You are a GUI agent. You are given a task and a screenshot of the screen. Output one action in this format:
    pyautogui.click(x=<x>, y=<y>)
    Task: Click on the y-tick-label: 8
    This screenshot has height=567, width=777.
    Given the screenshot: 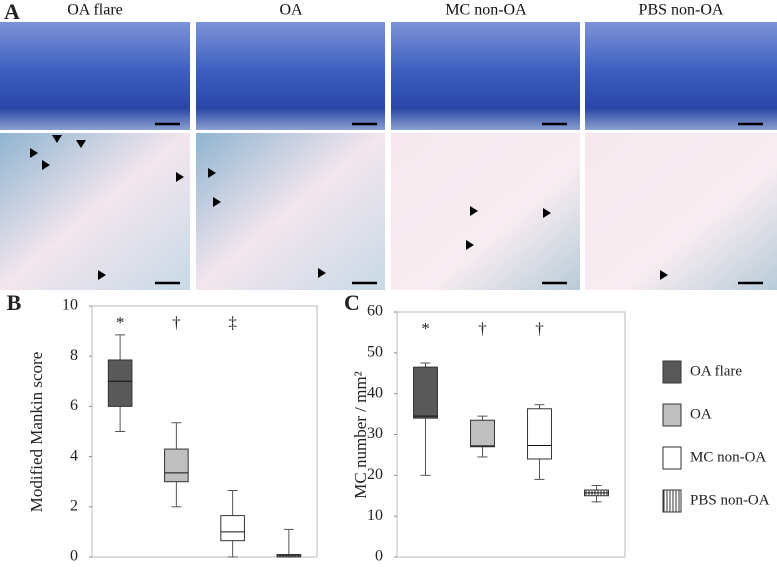 What is the action you would take?
    pyautogui.click(x=74, y=355)
    